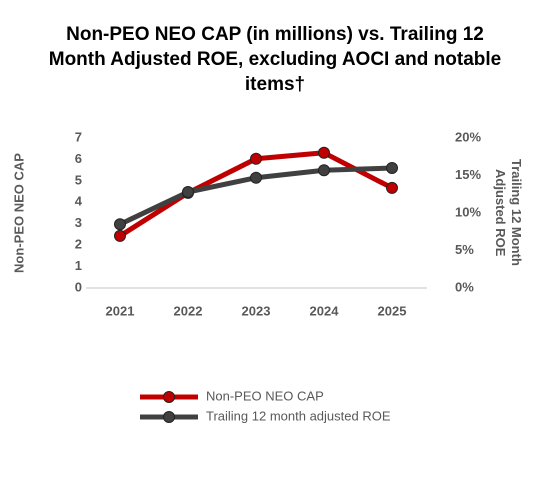 The image size is (550, 500). What do you see at coordinates (78, 286) in the screenshot?
I see `y-tick-label: 0` at bounding box center [78, 286].